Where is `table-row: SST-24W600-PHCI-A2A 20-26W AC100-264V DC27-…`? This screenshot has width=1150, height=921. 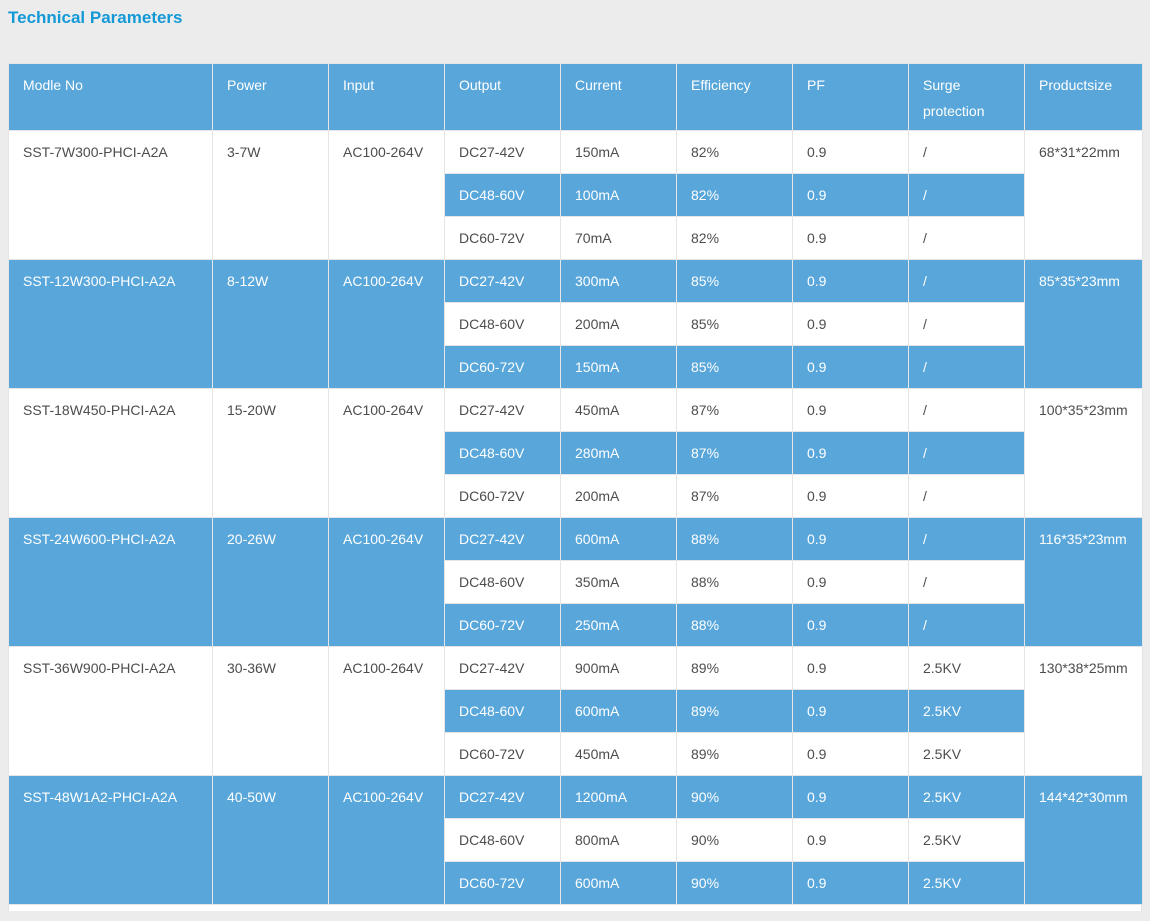
table-row: SST-24W600-PHCI-A2A 20-26W AC100-264V DC27-… is located at coordinates (575, 582).